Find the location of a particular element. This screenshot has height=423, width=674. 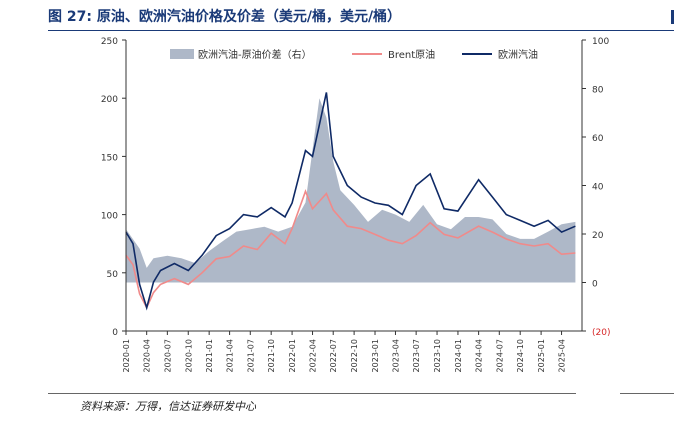

x-tick-label: 2021-04 is located at coordinates (230, 355).